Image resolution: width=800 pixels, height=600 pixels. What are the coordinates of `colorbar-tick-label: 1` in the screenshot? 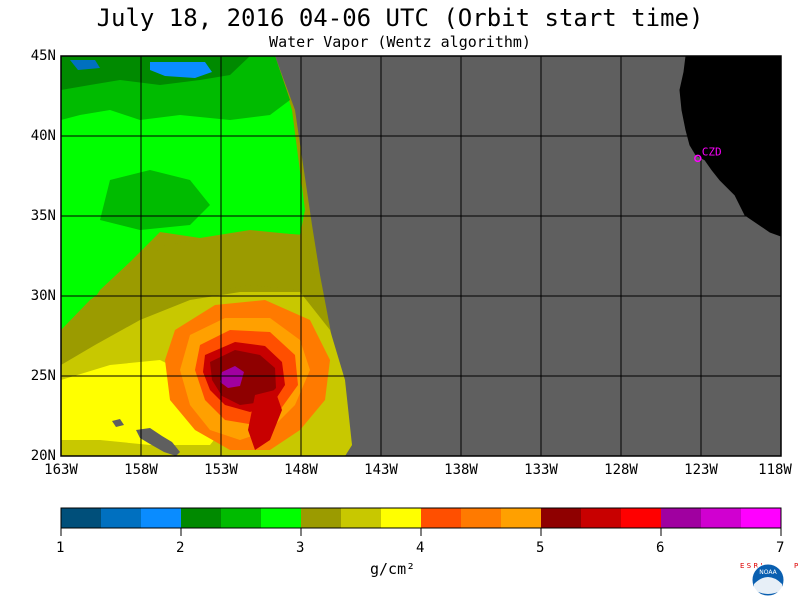 It's located at (60, 548).